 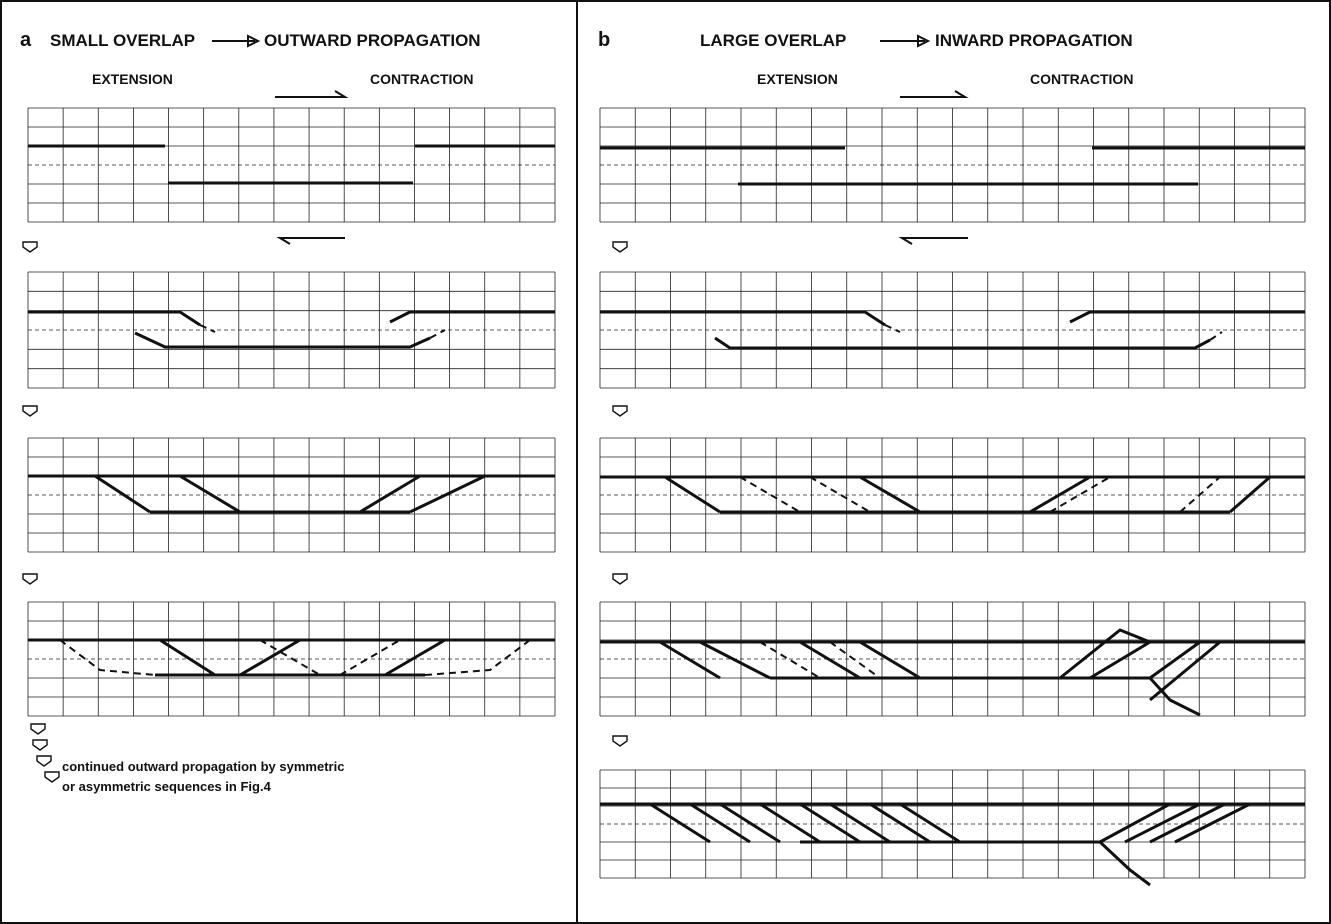 I want to click on note: or asymmetric sequences in Fig.4, so click(x=167, y=786).